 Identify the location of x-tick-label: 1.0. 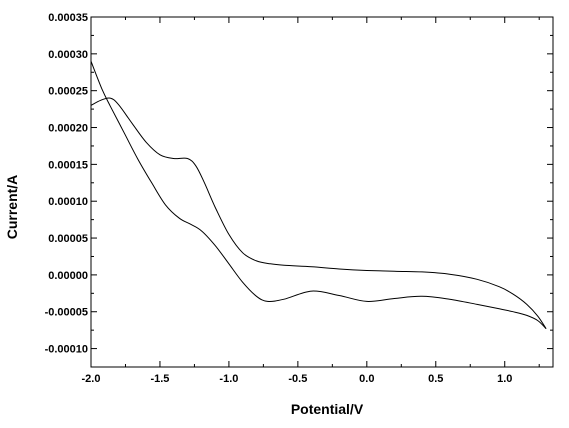
(504, 379).